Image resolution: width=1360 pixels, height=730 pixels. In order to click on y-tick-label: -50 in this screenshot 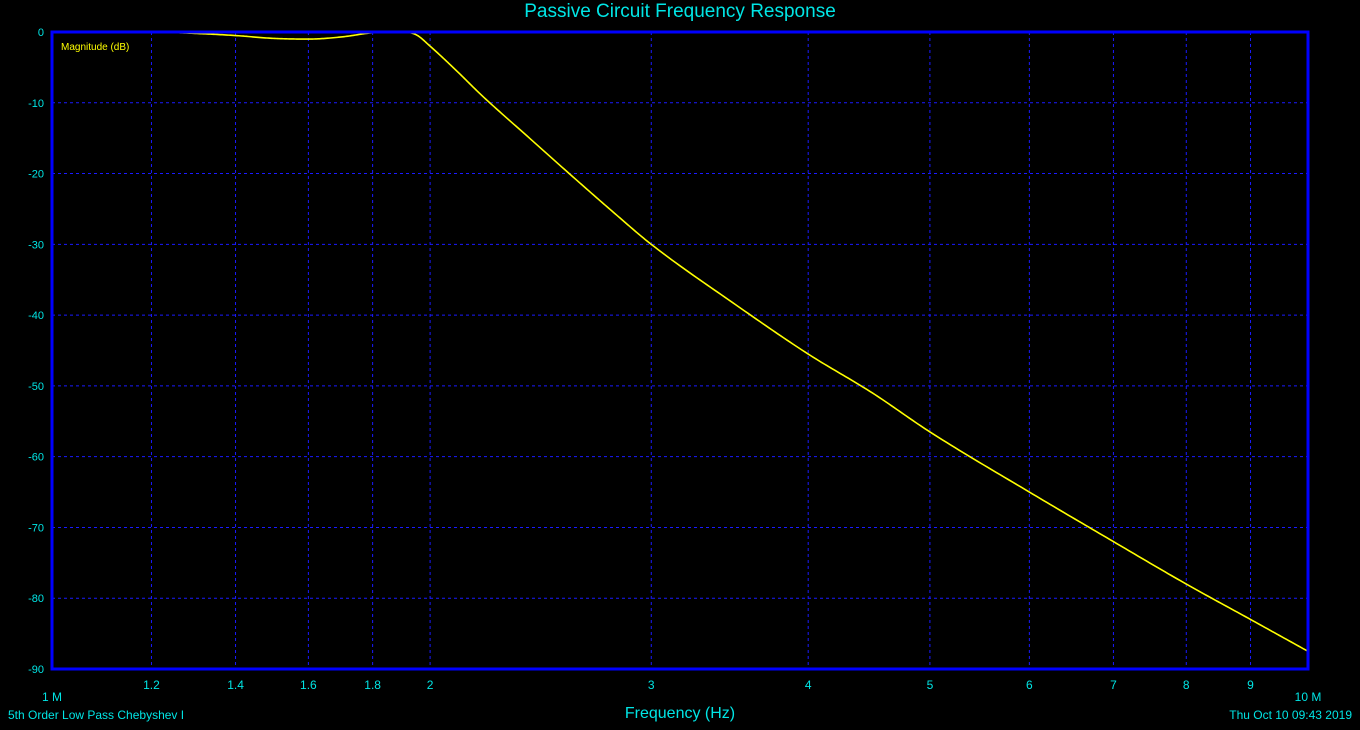, I will do `click(36, 387)`.